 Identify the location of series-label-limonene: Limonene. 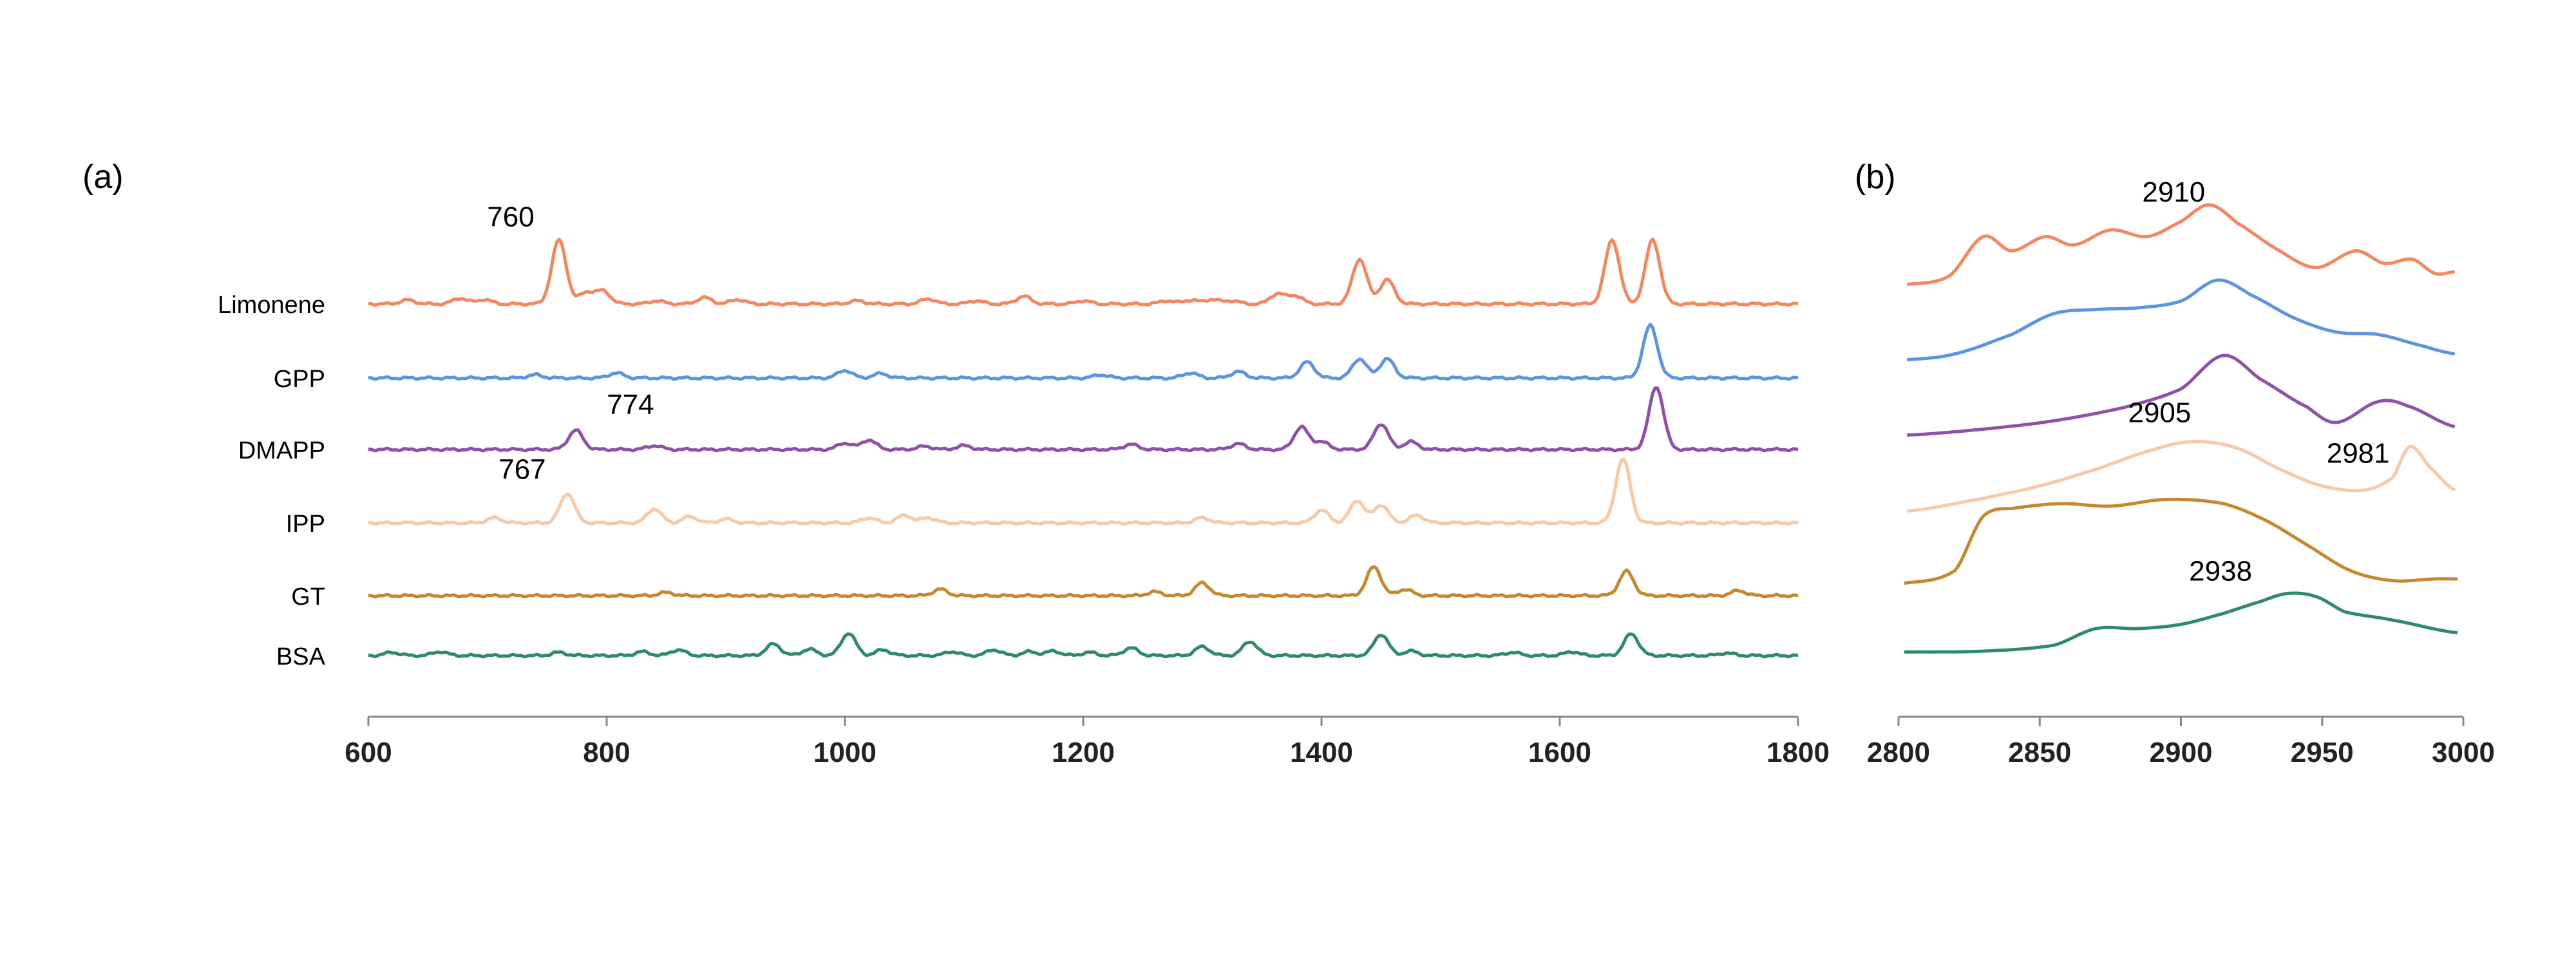
(271, 305).